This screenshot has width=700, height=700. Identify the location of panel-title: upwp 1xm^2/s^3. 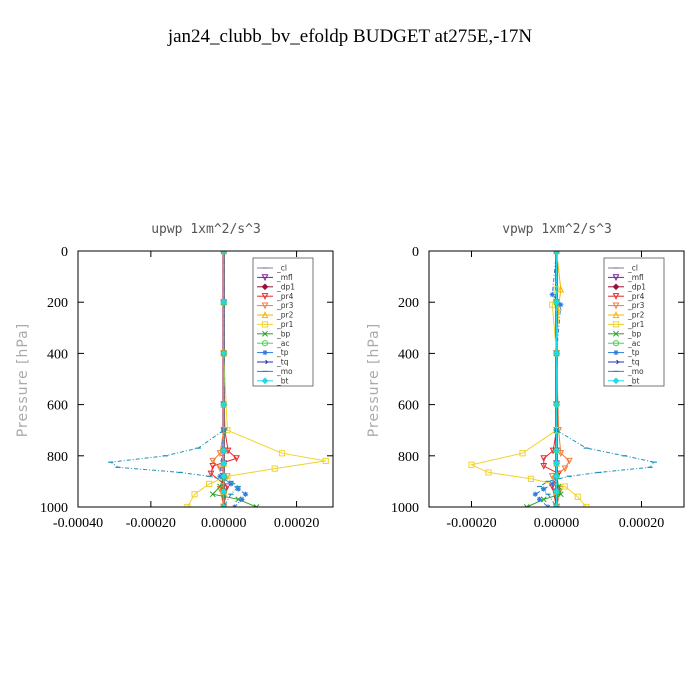
(206, 229).